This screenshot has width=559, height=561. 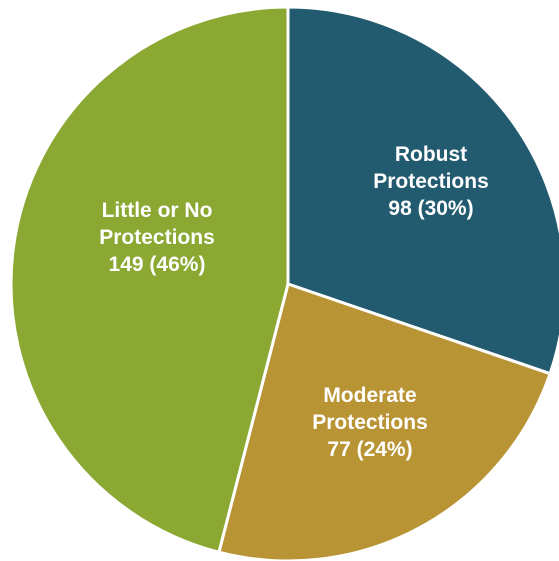 I want to click on slice-category-label: Little or No, so click(x=157, y=210).